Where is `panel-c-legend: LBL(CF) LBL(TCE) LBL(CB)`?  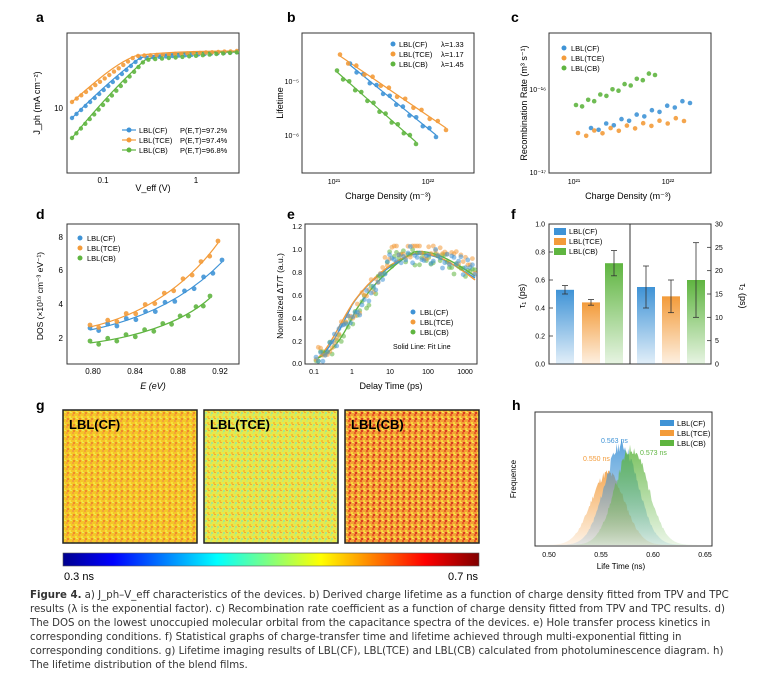
panel-c-legend: LBL(CF) LBL(TCE) LBL(CB) is located at coordinates (583, 58).